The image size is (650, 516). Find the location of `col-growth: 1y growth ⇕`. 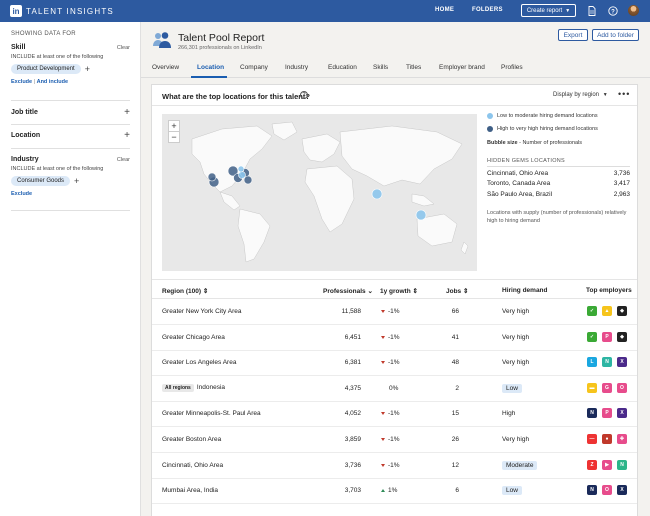

col-growth: 1y growth ⇕ is located at coordinates (399, 291).